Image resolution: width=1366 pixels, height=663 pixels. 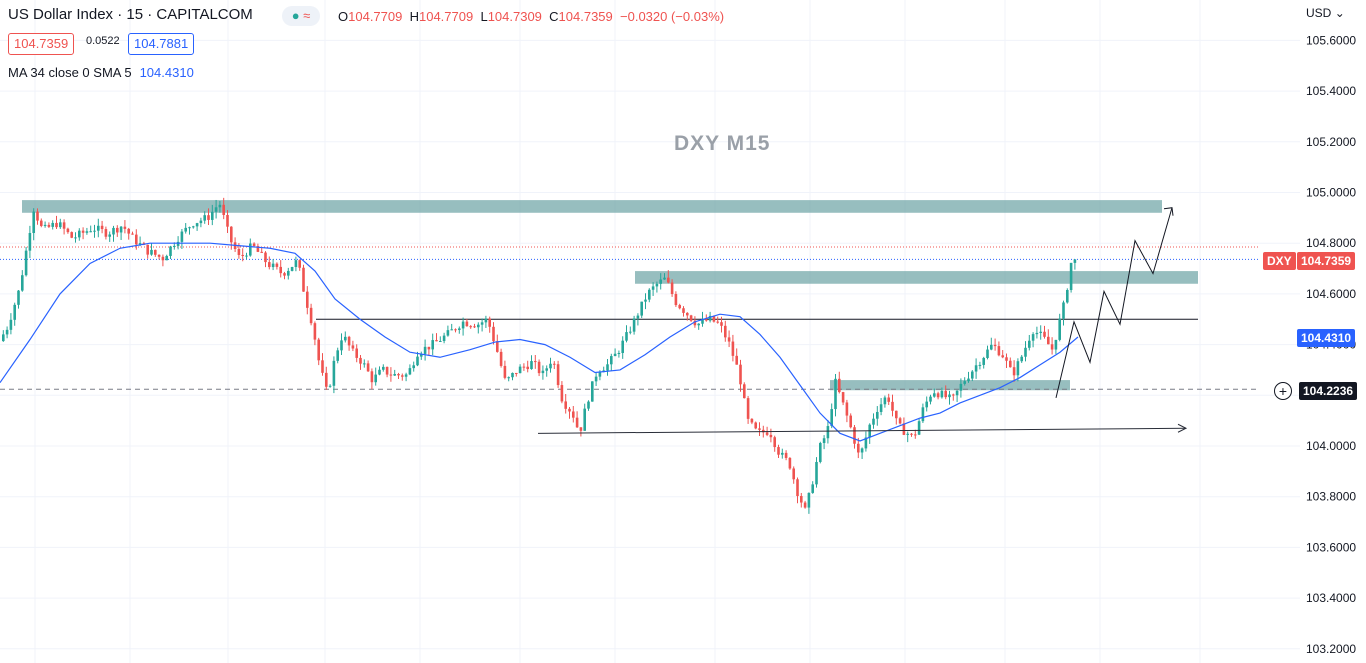 I want to click on last-price-tag: 104.7359, so click(x=1326, y=261).